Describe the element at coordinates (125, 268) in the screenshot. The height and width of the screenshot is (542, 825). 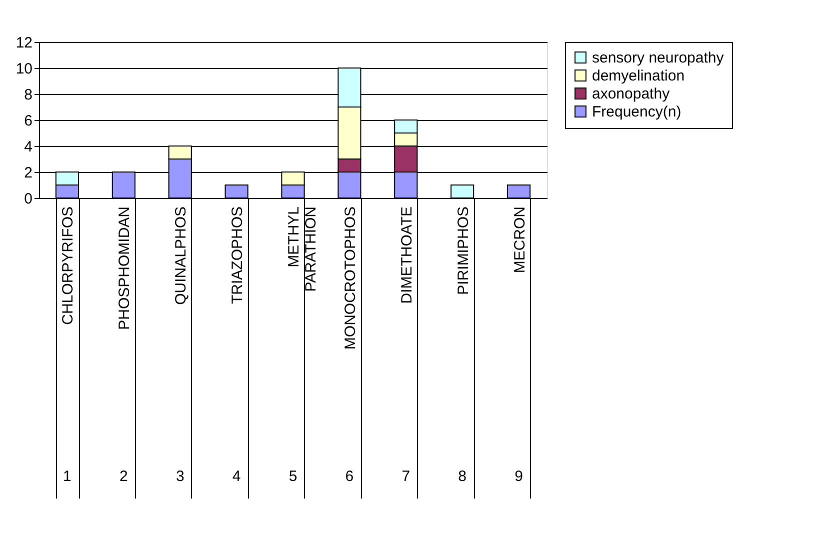
I see `x-tick-label: PHOSPHOMIDAN` at that location.